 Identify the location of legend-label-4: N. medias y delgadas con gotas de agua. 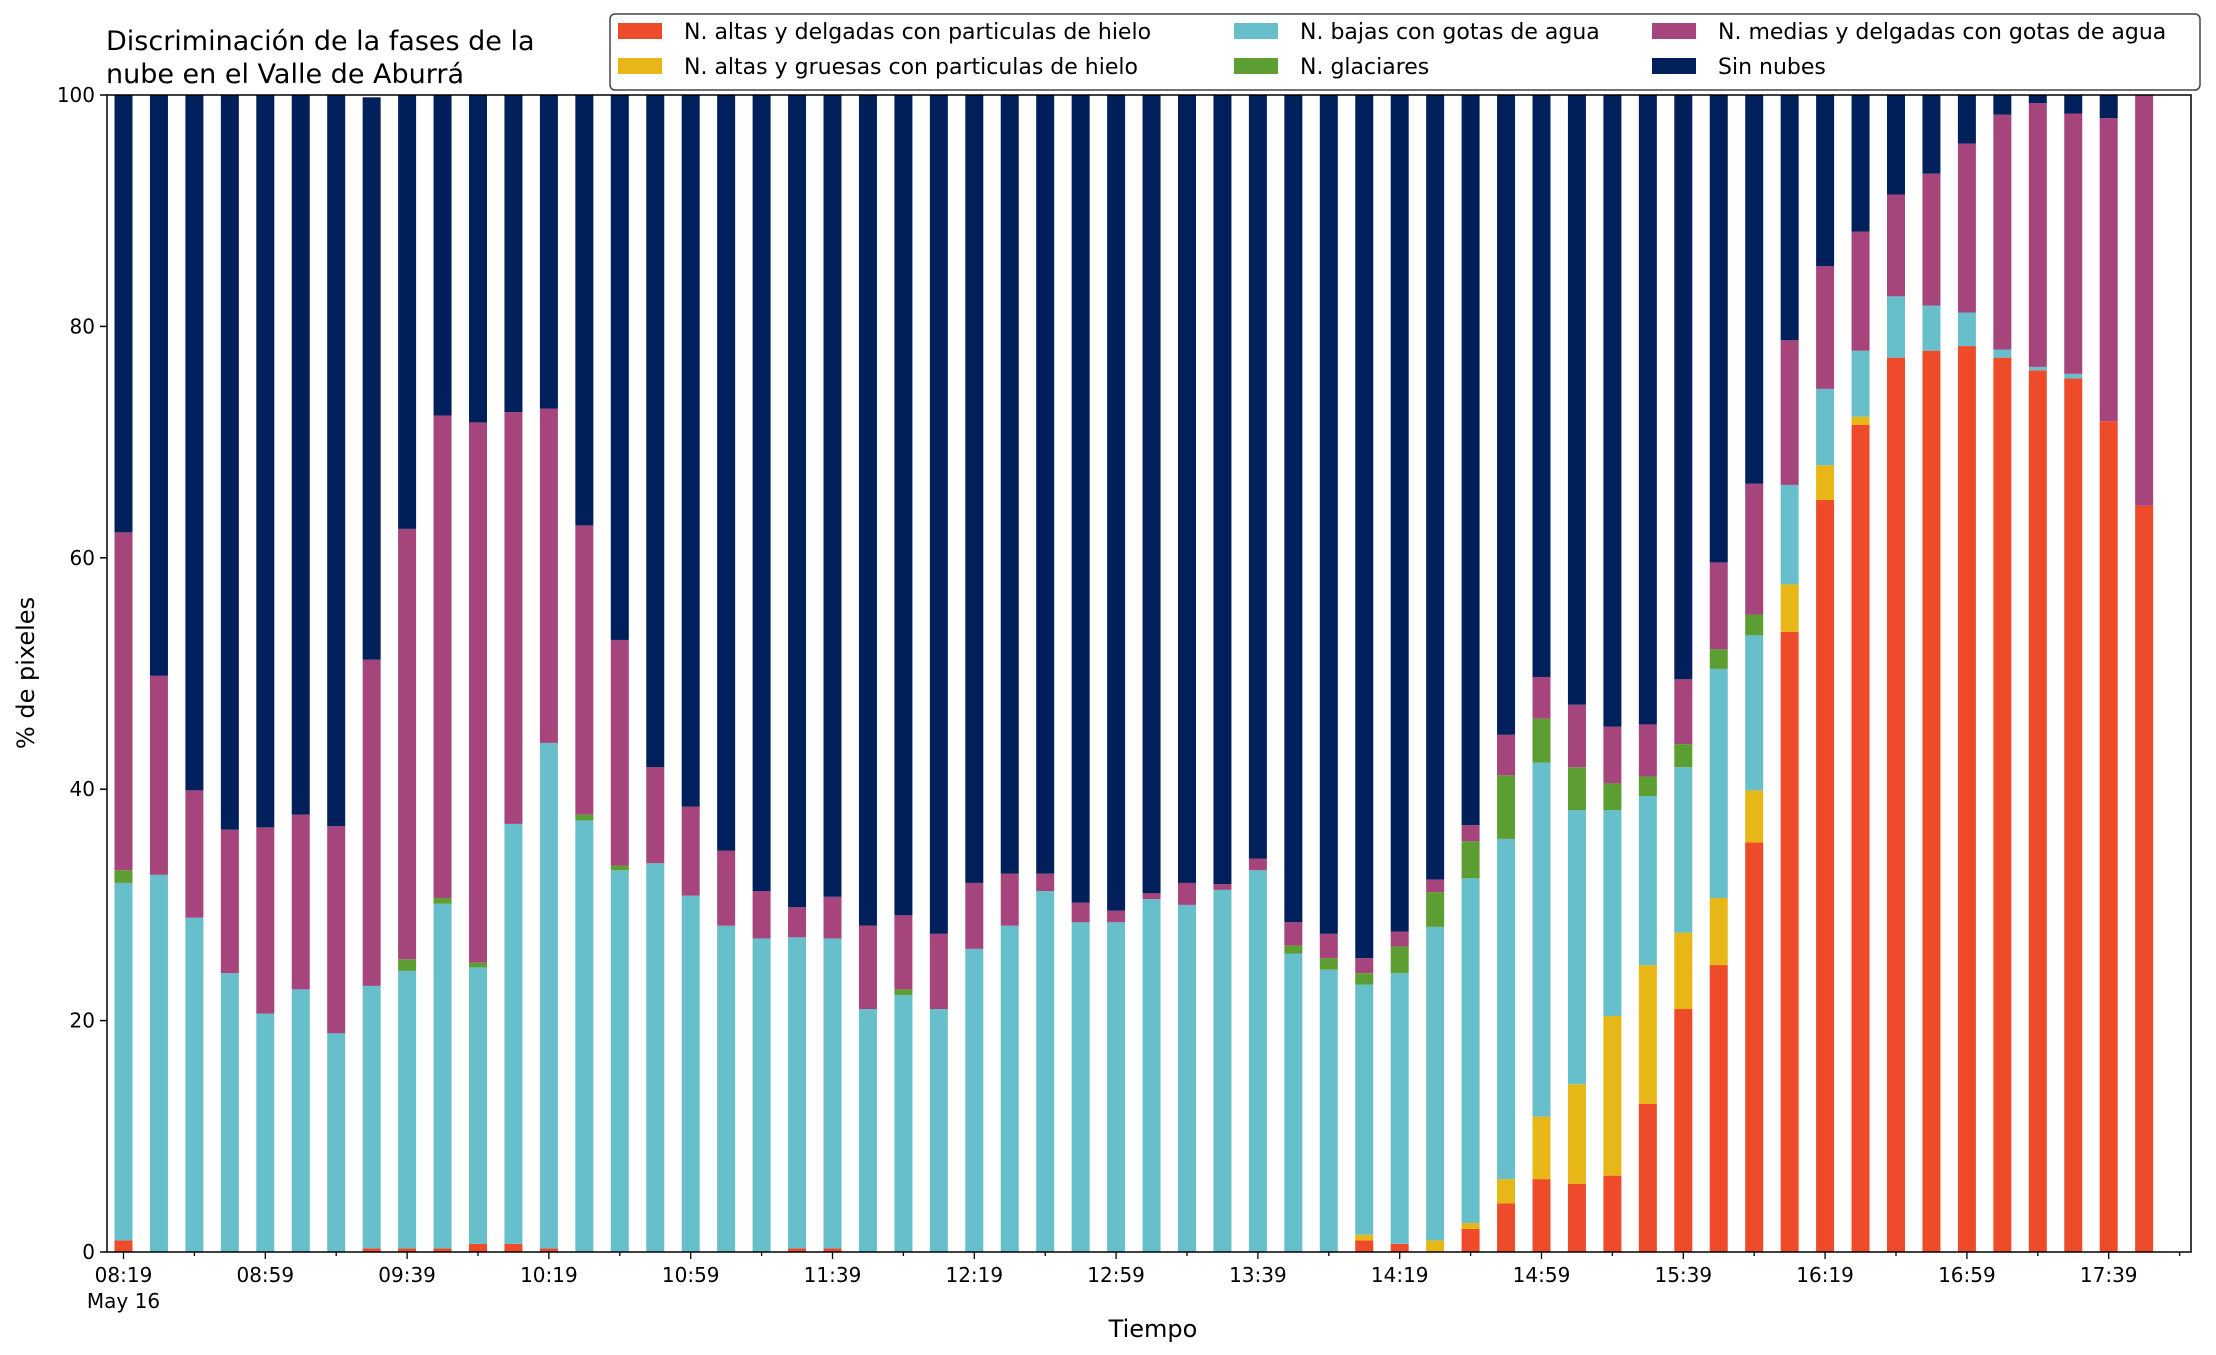
(1942, 32).